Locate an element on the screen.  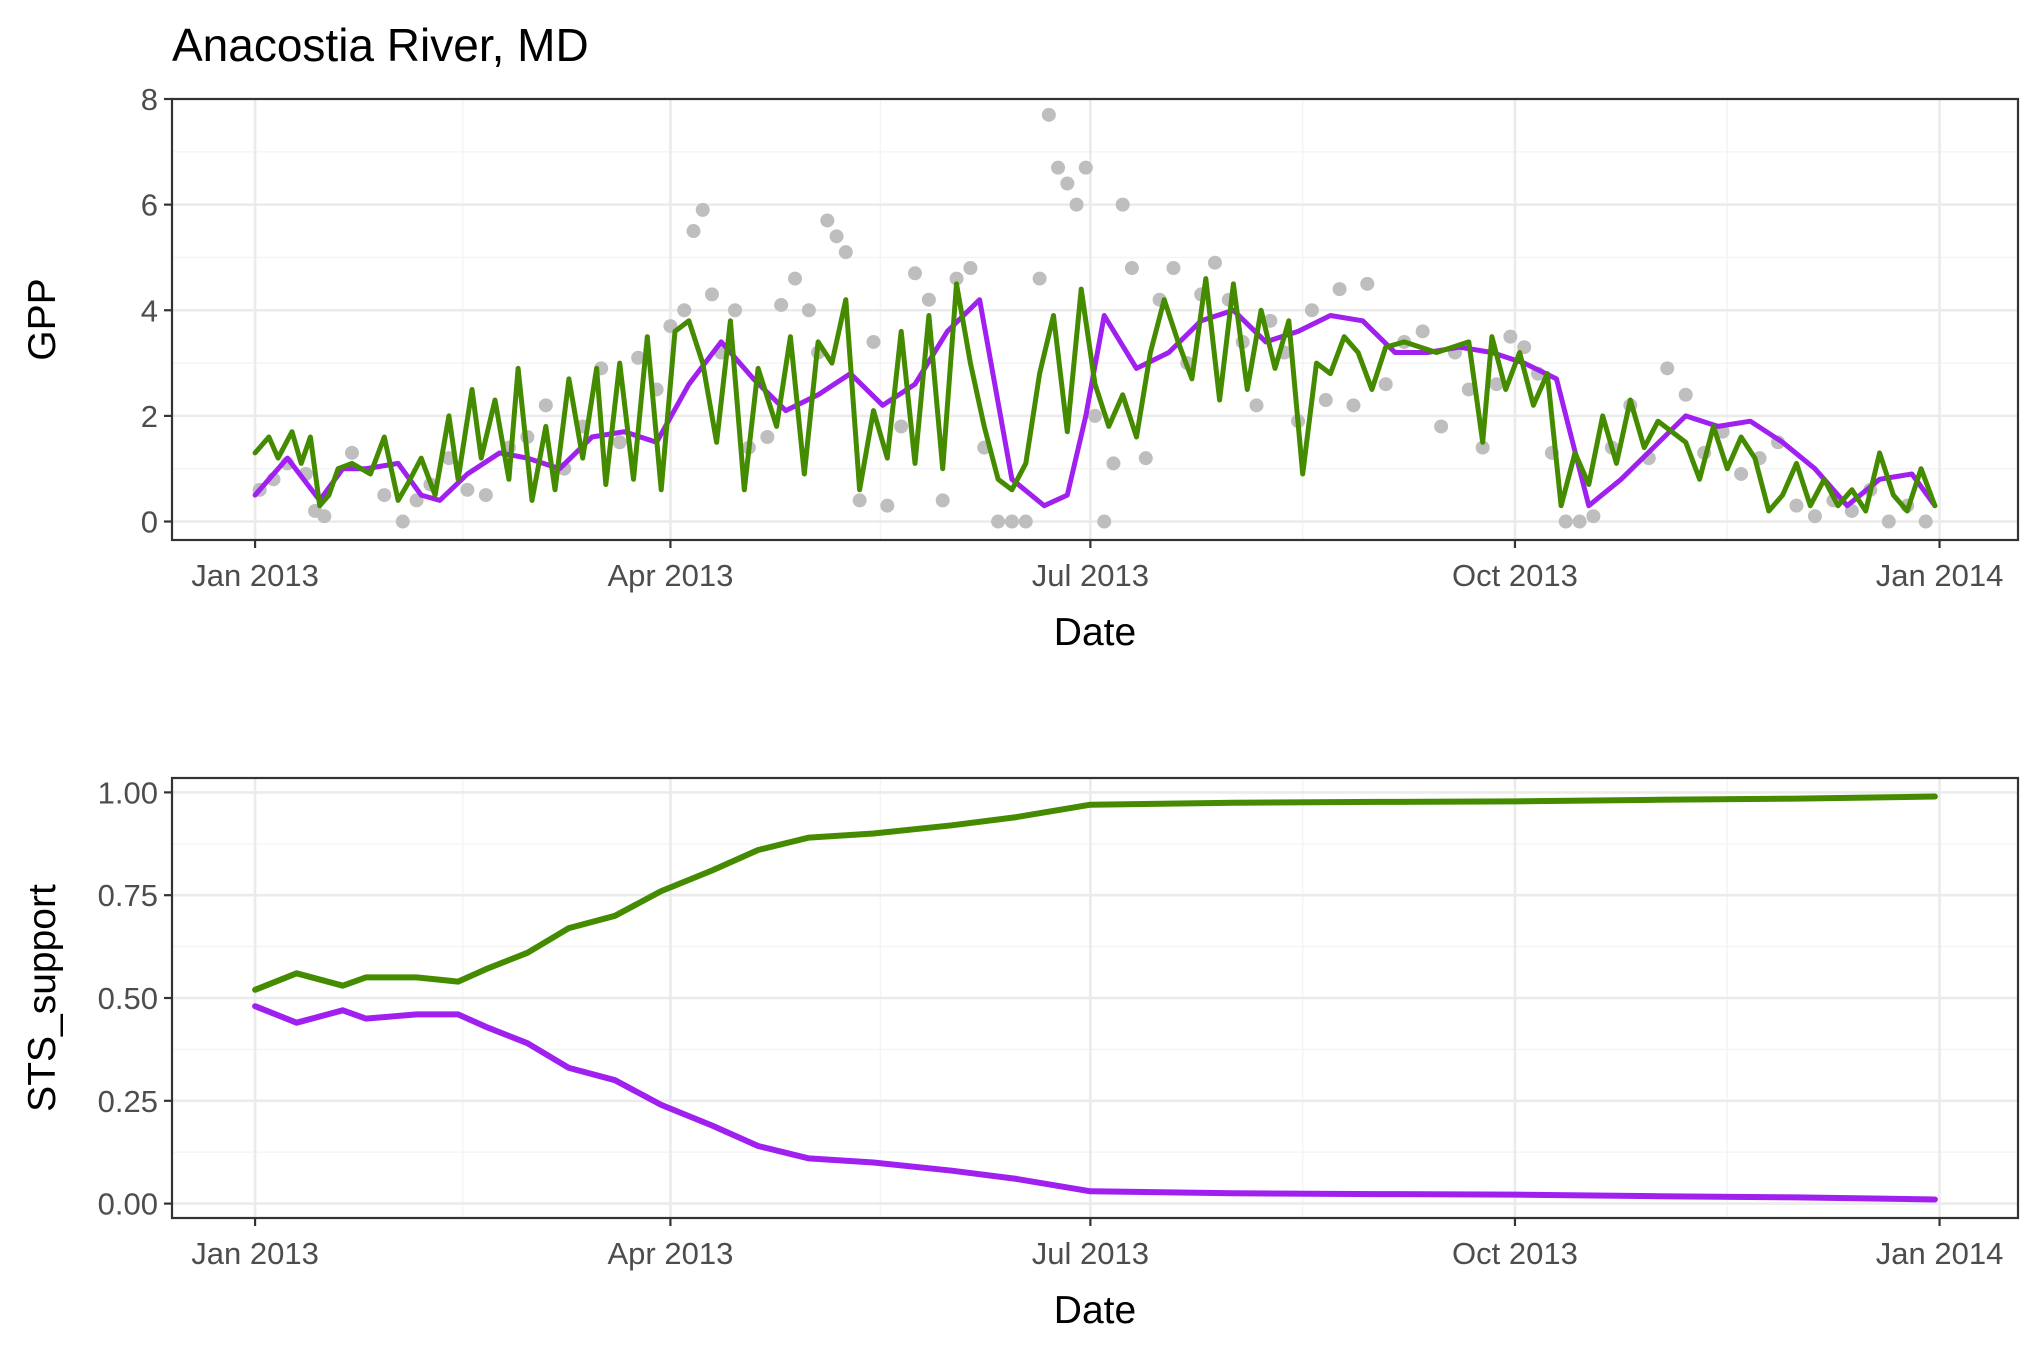
sts-y-tick-label: 0.25 is located at coordinates (128, 1101).